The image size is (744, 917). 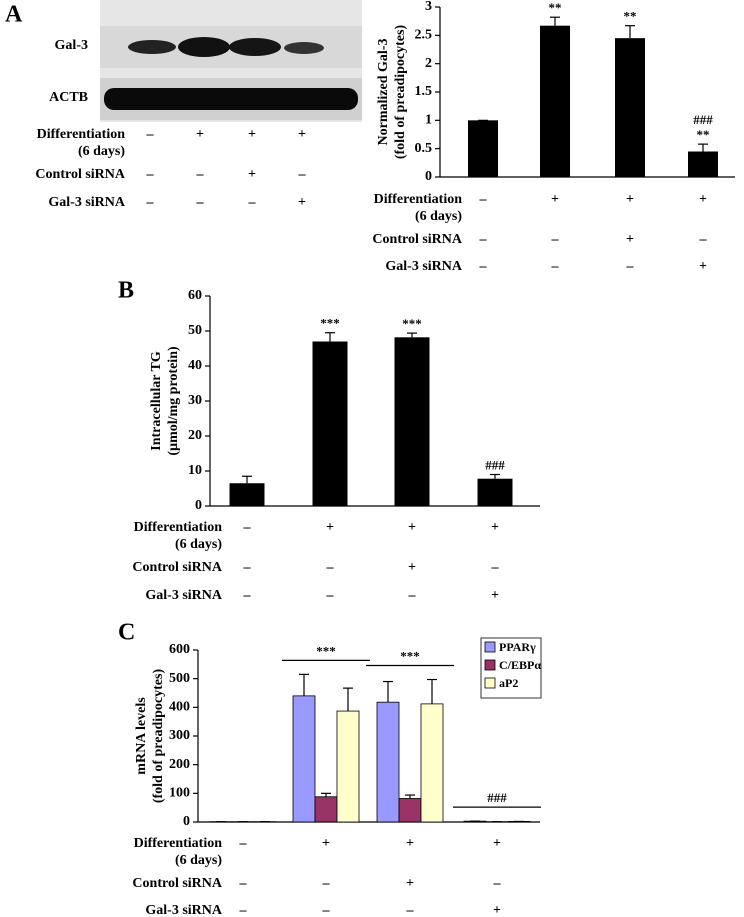 What do you see at coordinates (428, 7) in the screenshot?
I see `y-tick-label: 3` at bounding box center [428, 7].